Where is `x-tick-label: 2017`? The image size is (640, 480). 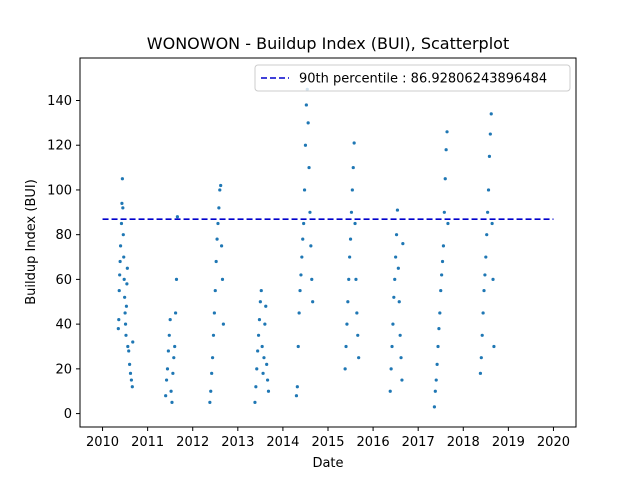
x-tick-label: 2017 is located at coordinates (418, 442).